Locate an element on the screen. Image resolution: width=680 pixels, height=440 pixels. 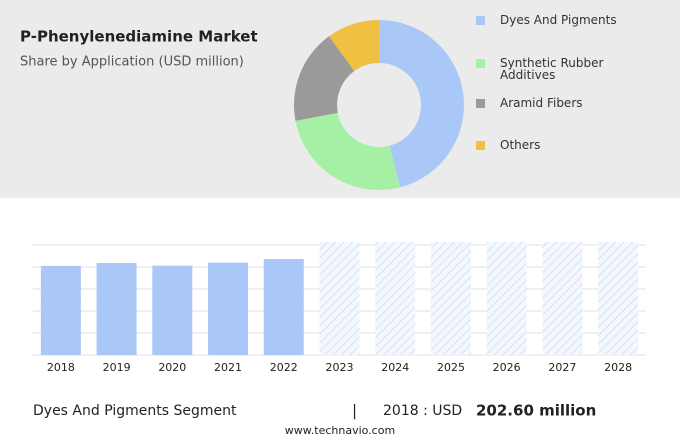
x-tick-label: 2023 is located at coordinates (340, 367).